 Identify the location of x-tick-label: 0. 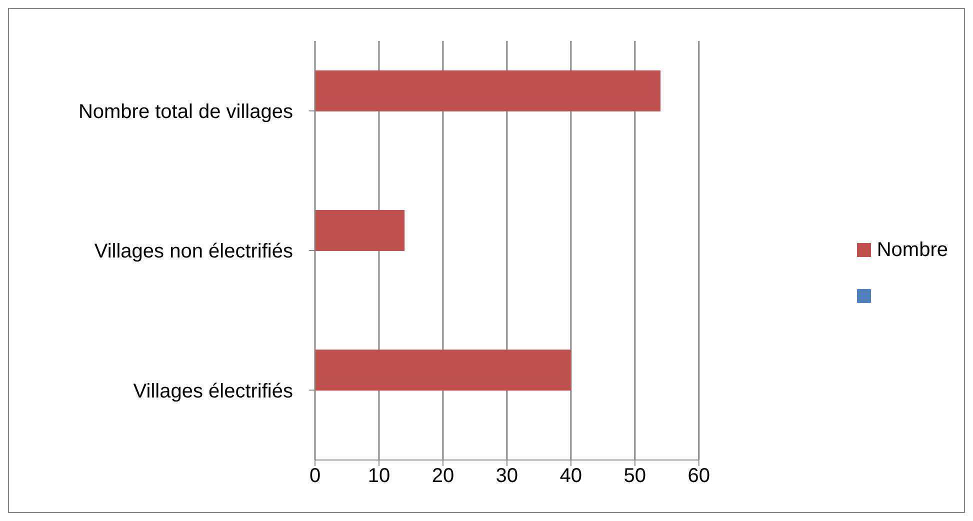
(315, 476).